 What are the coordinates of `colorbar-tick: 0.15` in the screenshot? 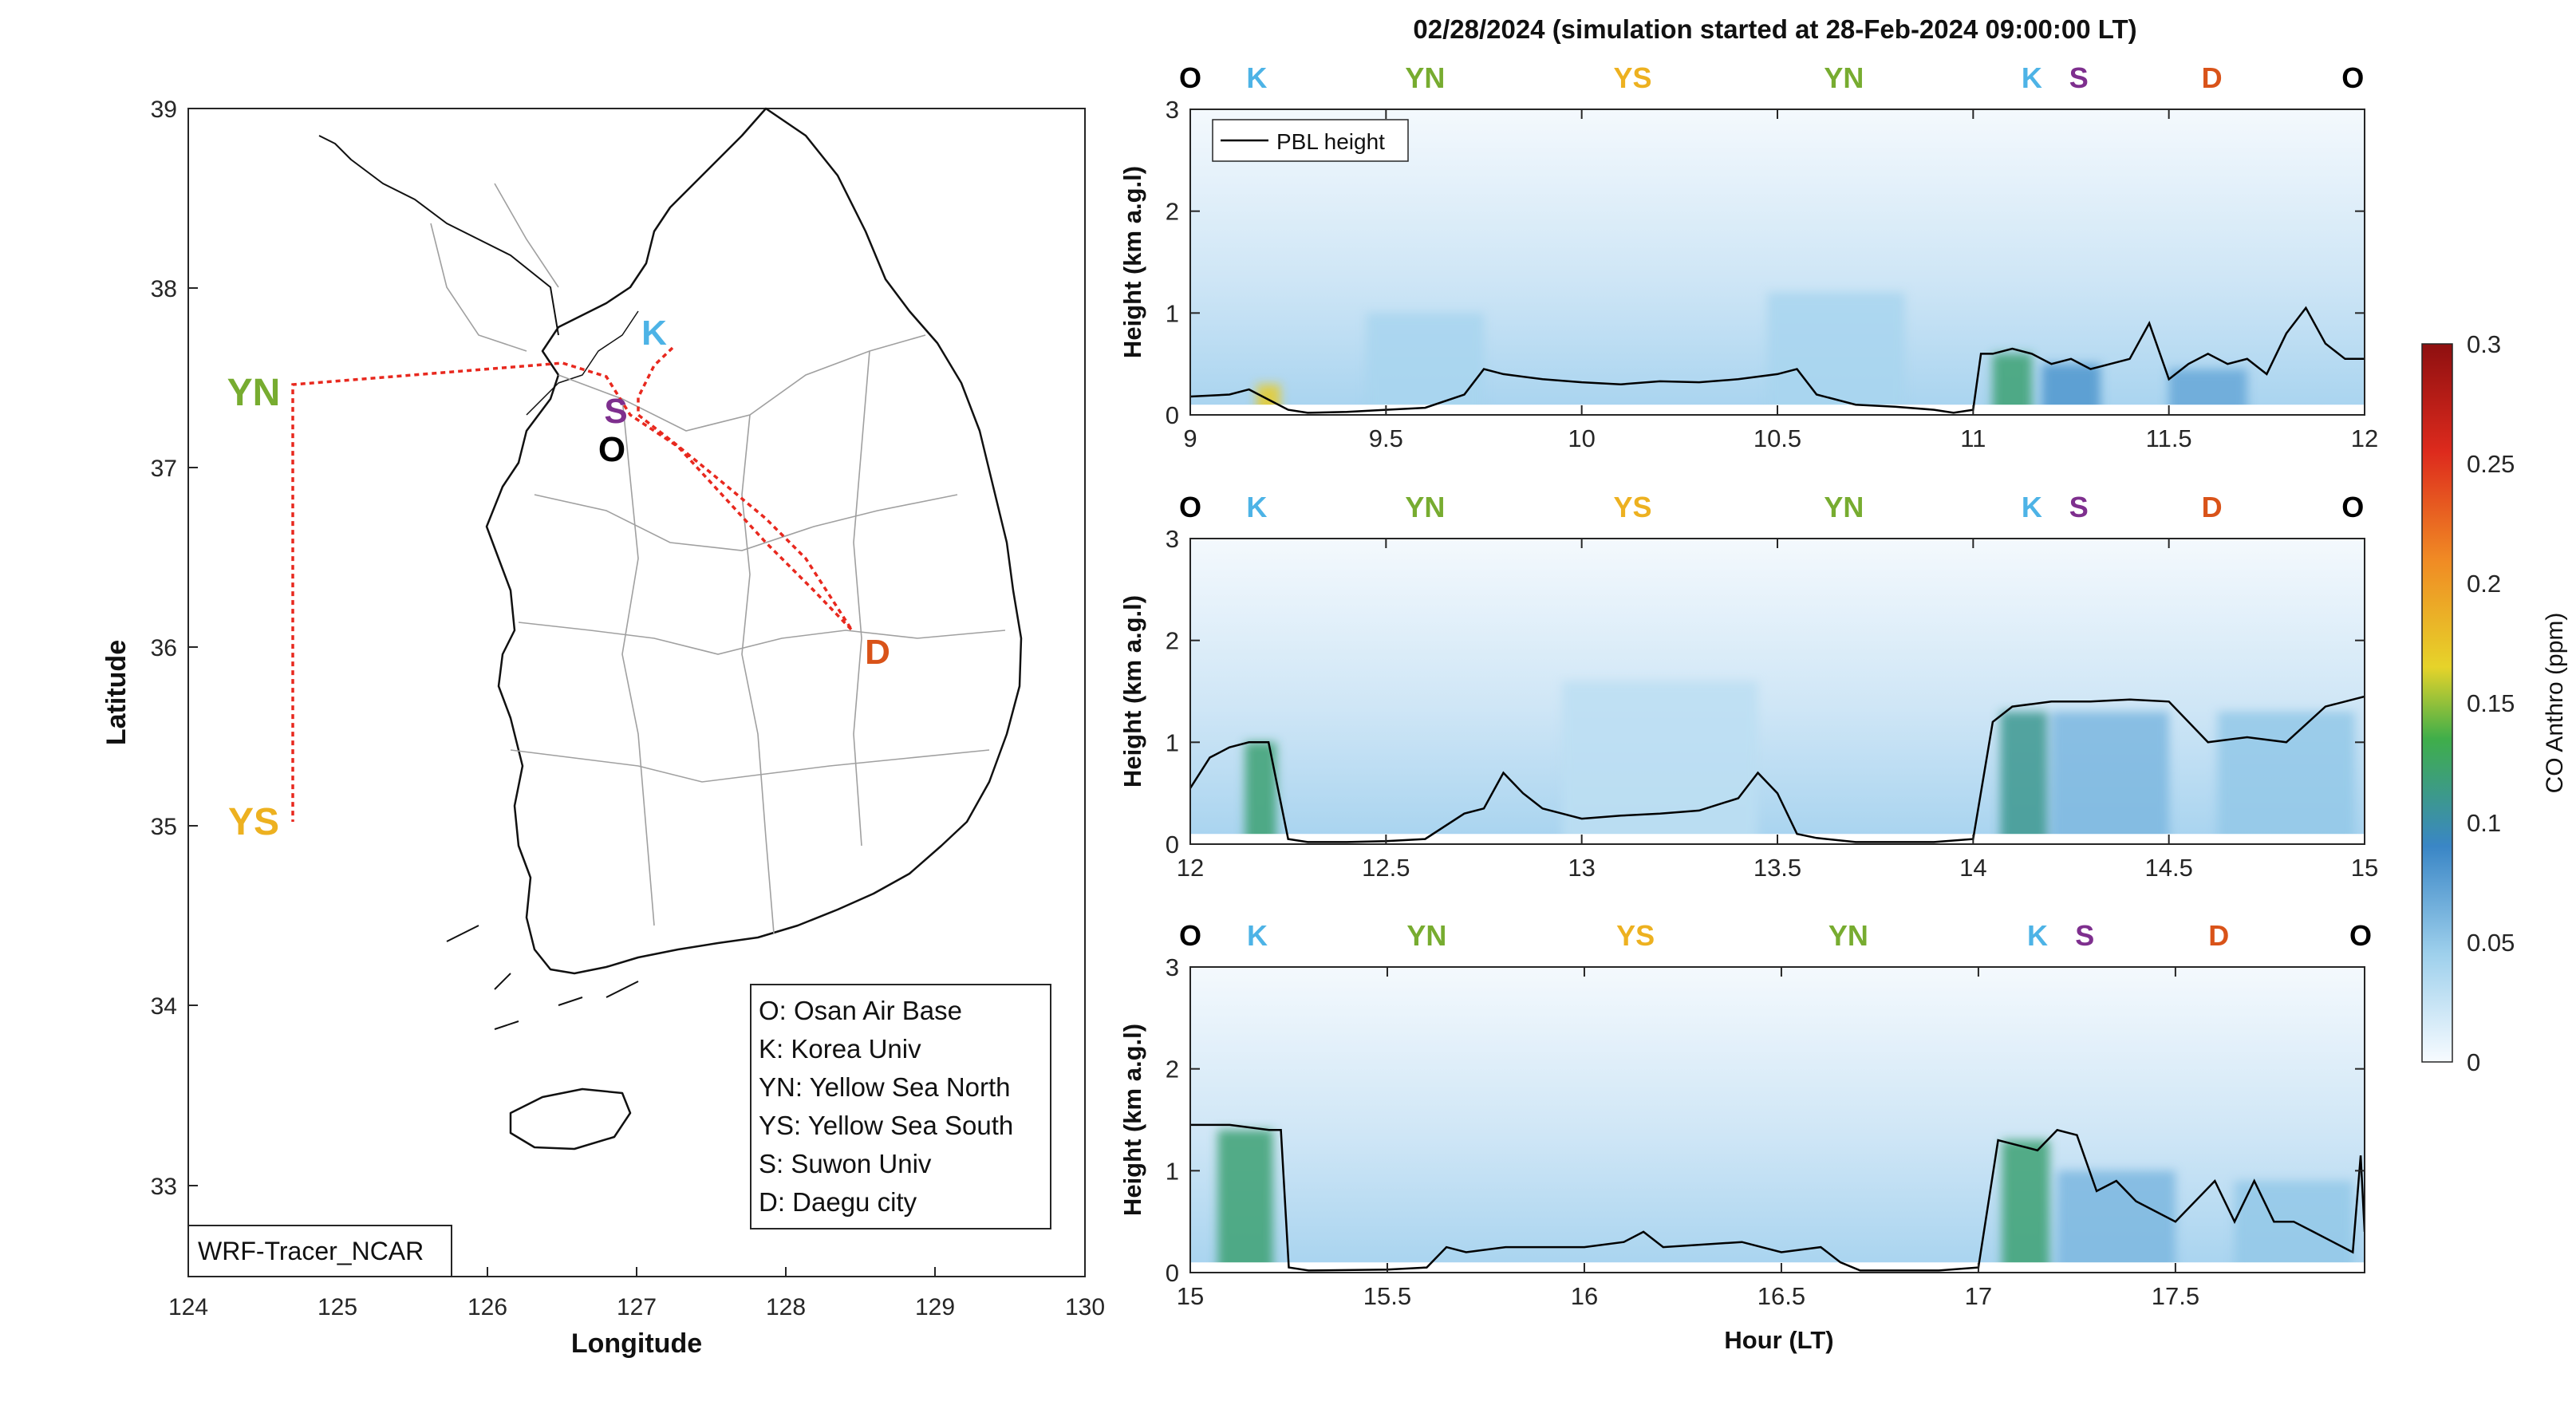 It's located at (2491, 703).